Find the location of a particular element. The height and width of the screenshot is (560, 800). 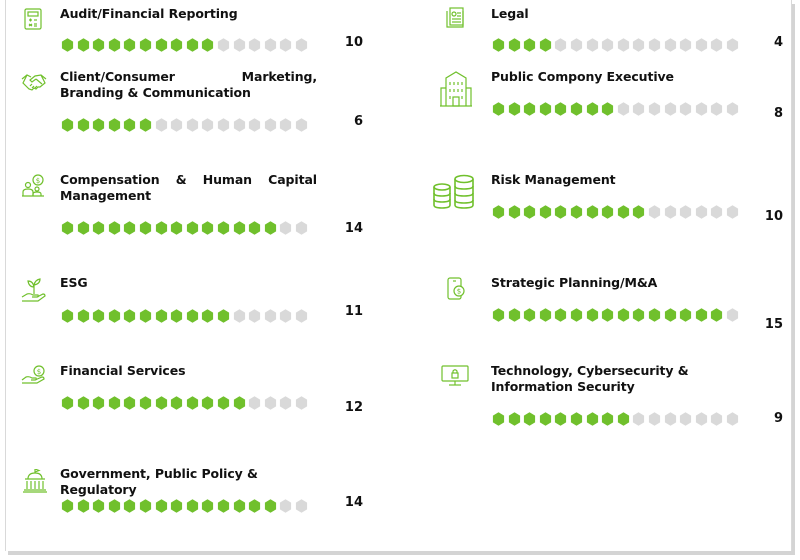

office-building-icon is located at coordinates (456, 89).